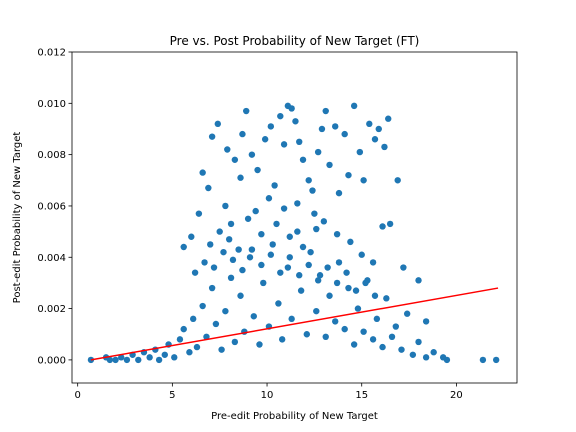 This screenshot has width=576, height=432. Describe the element at coordinates (172, 395) in the screenshot. I see `x-tick-label: 5` at that location.